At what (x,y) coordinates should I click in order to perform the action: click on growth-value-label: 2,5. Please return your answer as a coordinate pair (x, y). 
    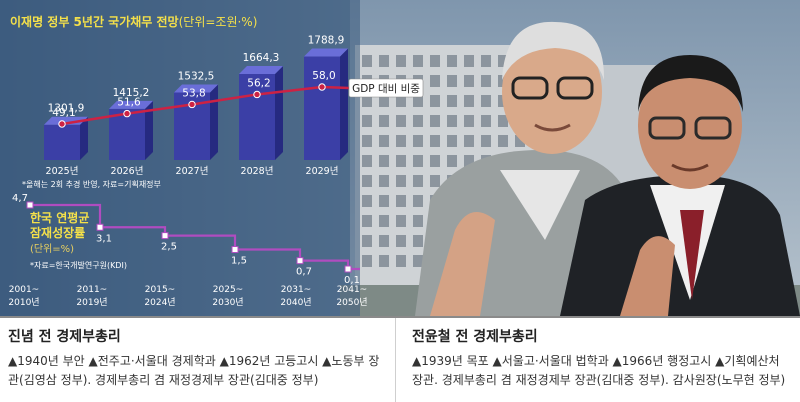
    Looking at the image, I should click on (169, 247).